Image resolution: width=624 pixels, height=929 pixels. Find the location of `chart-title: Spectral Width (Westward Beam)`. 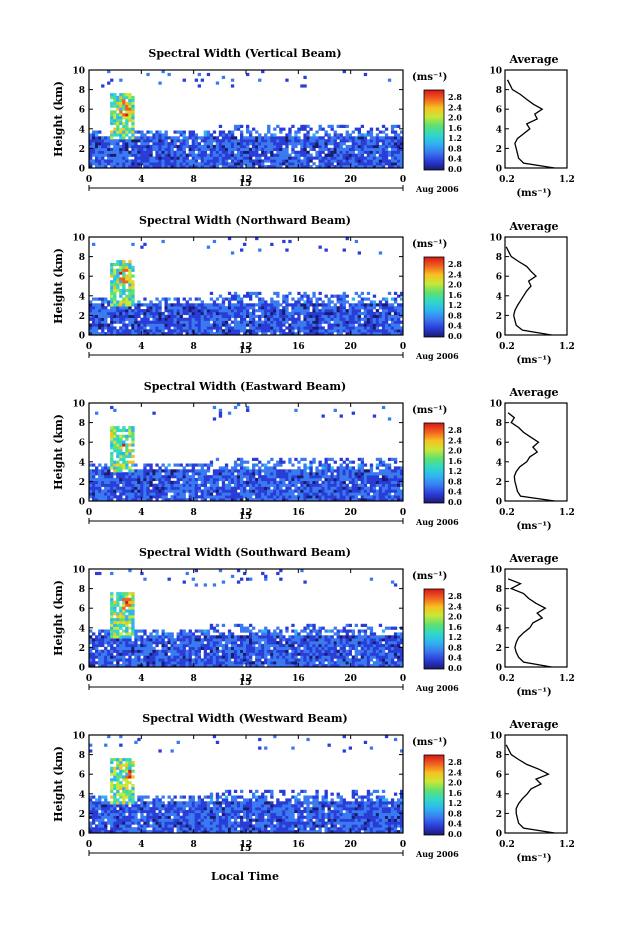

chart-title: Spectral Width (Westward Beam) is located at coordinates (244, 718).